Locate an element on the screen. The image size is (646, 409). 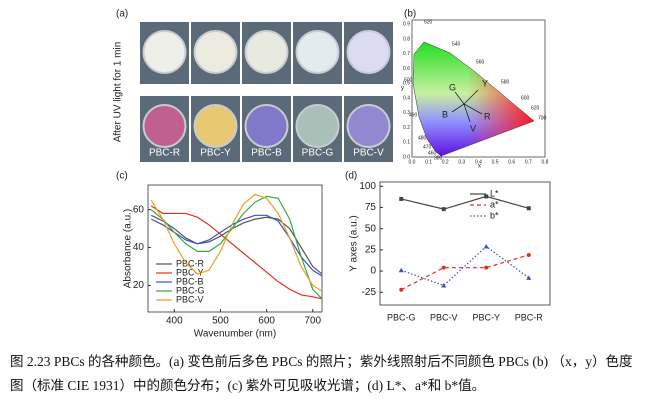
wavelength-label: 580 is located at coordinates (505, 82).